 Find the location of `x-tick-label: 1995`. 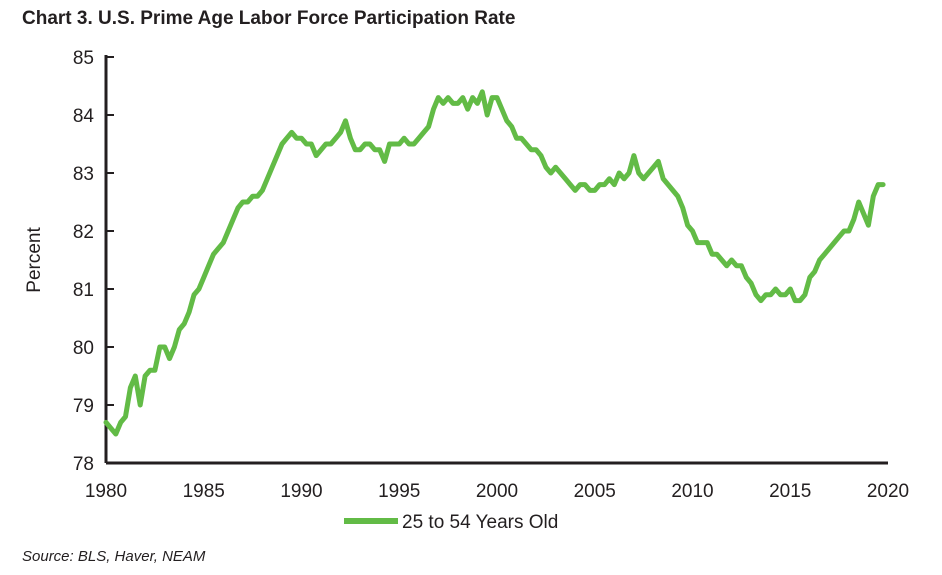

x-tick-label: 1995 is located at coordinates (399, 491).